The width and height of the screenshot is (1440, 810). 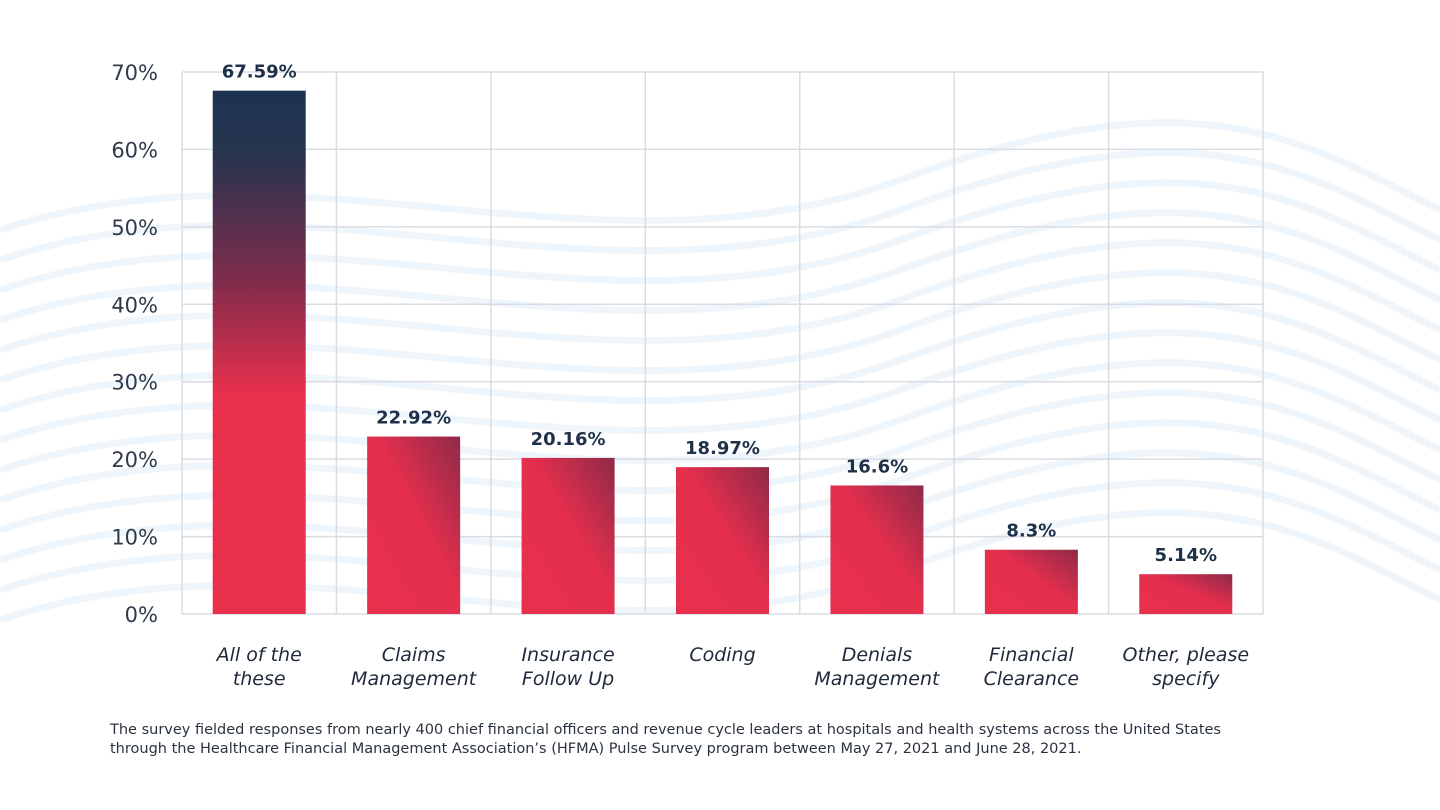 I want to click on x-tick-label: Coding, so click(x=722, y=655).